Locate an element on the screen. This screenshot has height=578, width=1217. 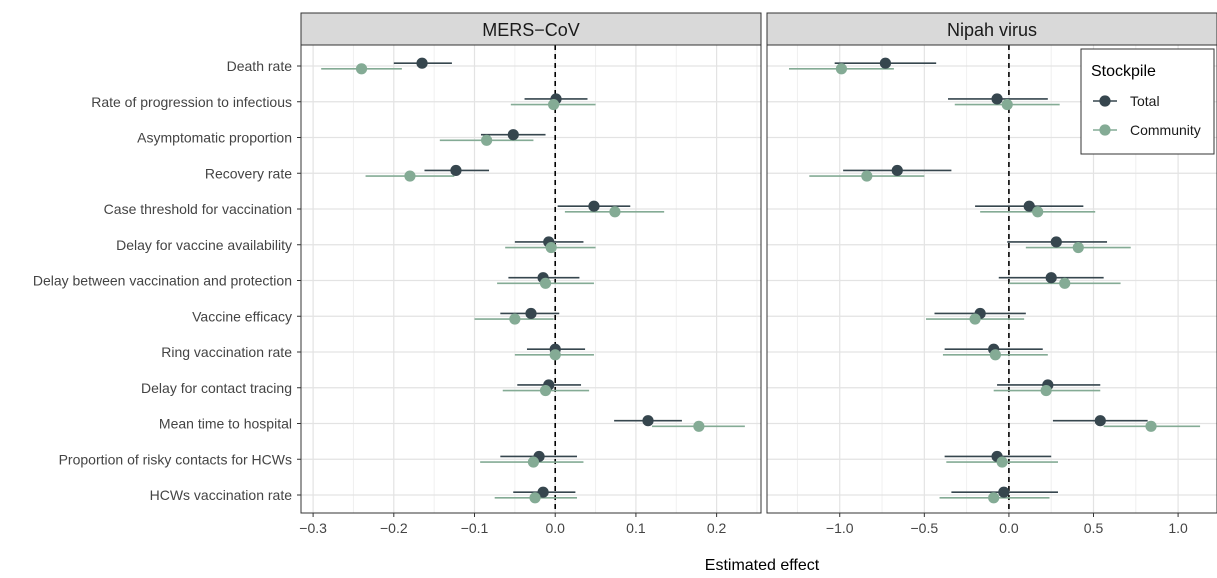
legend-label-total: Total is located at coordinates (1145, 101).